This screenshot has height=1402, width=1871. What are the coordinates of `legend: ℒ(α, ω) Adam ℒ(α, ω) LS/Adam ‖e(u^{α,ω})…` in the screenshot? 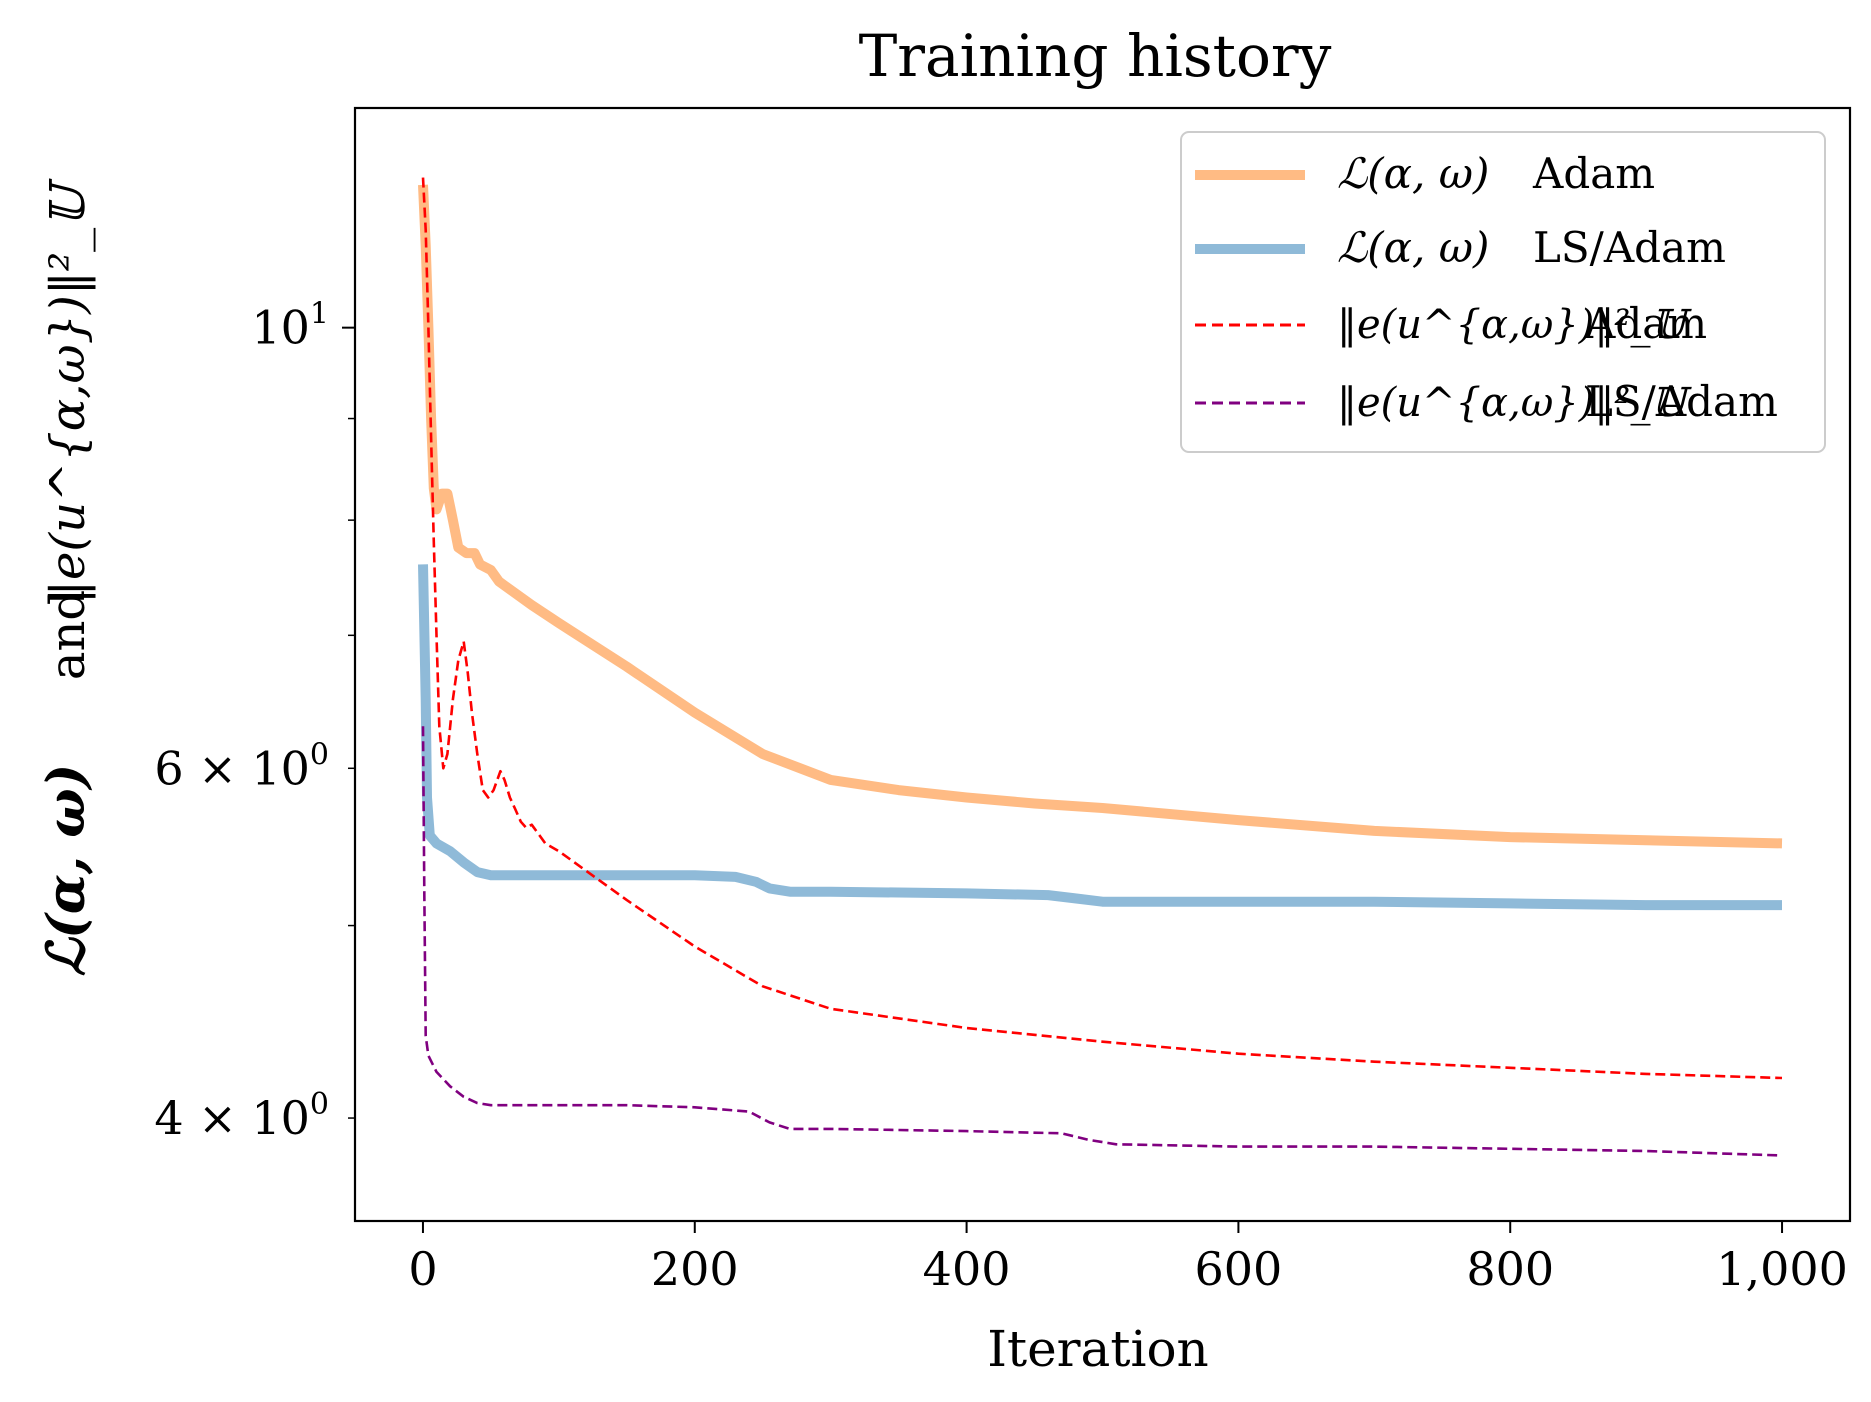 It's located at (1503, 292).